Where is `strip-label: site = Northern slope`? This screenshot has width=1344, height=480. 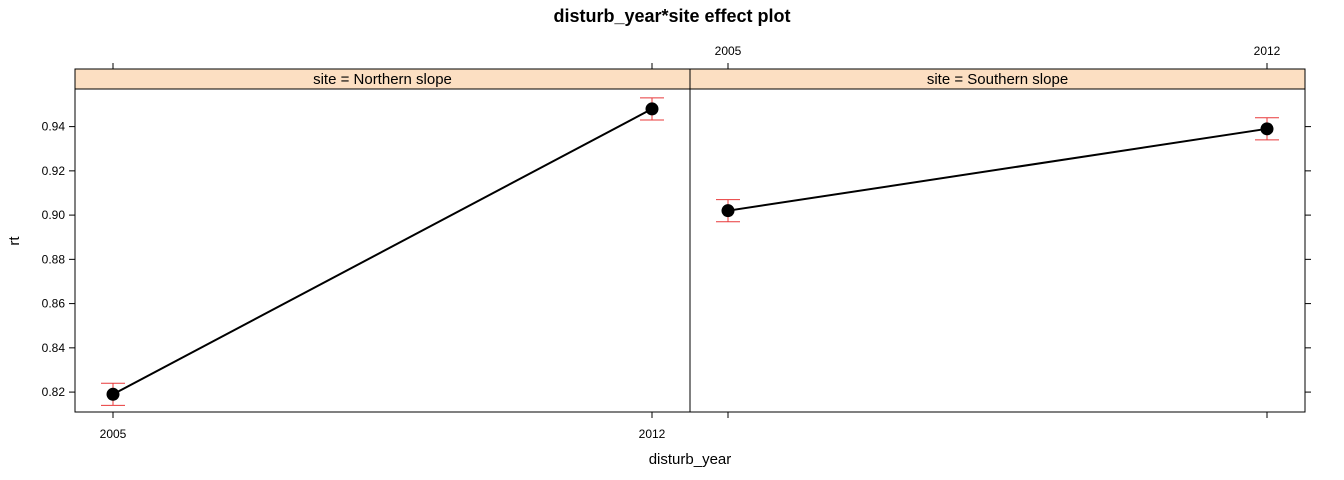 strip-label: site = Northern slope is located at coordinates (382, 79).